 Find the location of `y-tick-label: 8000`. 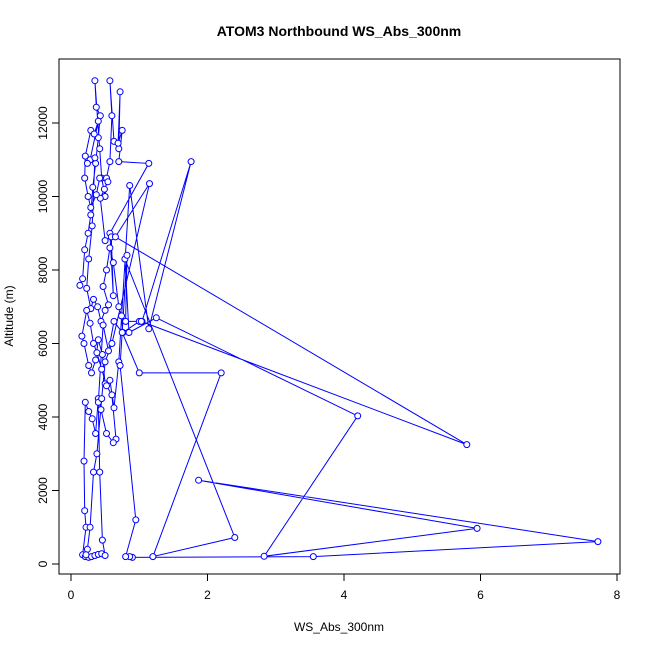

y-tick-label: 8000 is located at coordinates (43, 269).